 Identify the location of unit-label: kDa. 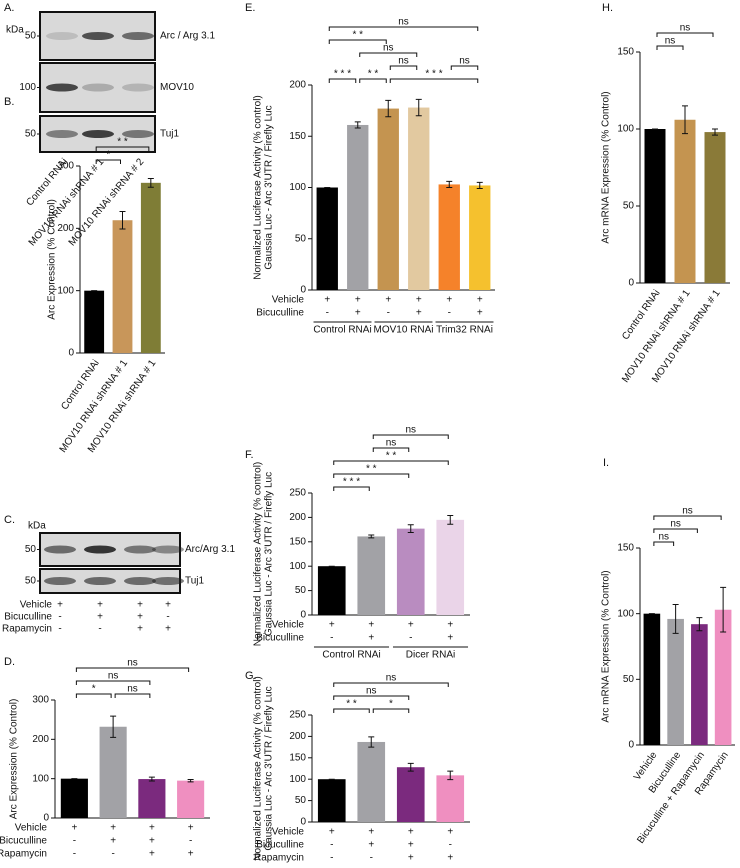
(15, 30).